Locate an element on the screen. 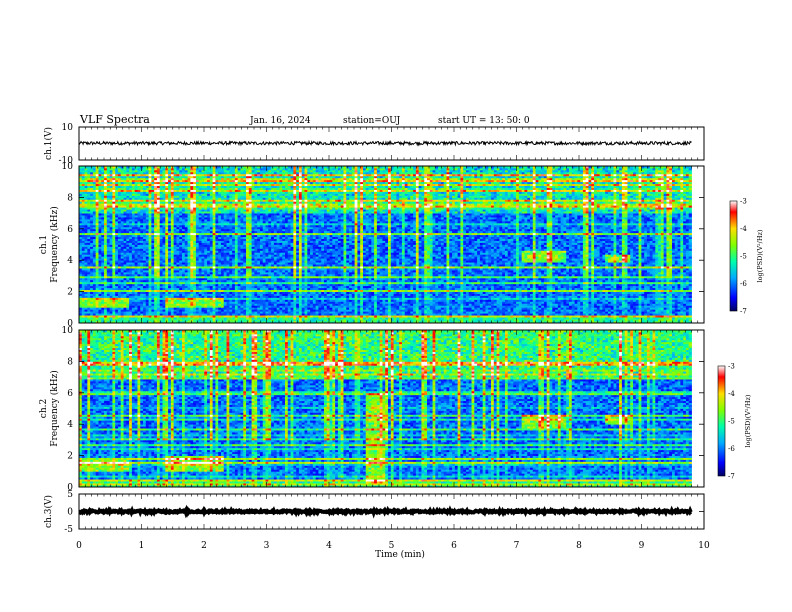 The height and width of the screenshot is (612, 792). x-tick-label: 8 is located at coordinates (579, 546).